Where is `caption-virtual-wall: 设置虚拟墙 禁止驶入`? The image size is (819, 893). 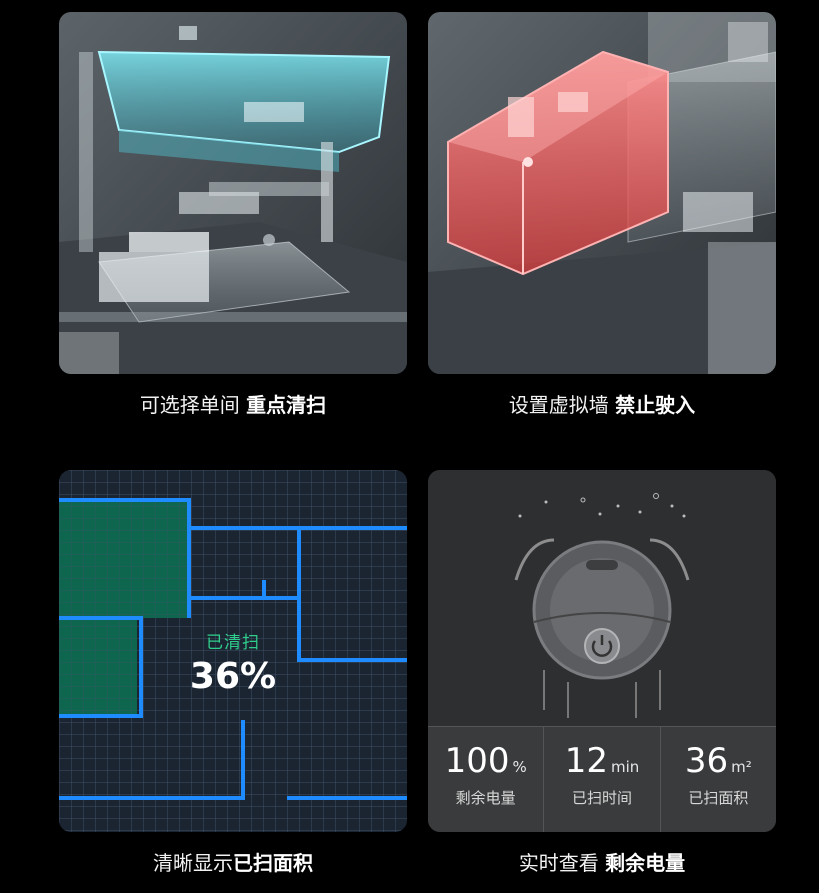 caption-virtual-wall: 设置虚拟墙 禁止驶入 is located at coordinates (602, 405).